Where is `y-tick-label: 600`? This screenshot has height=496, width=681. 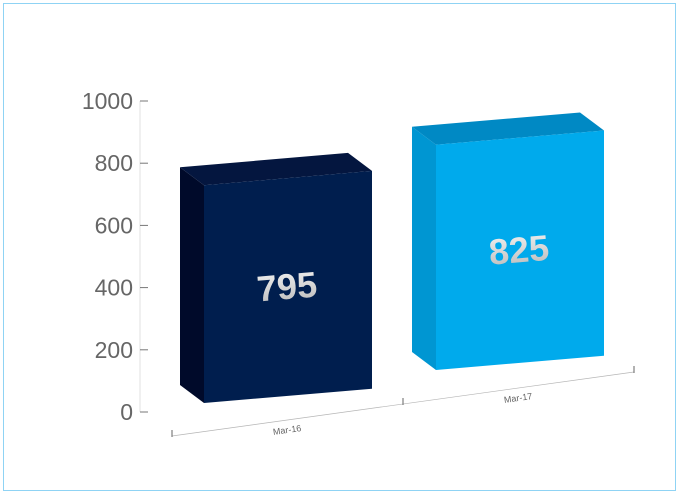 y-tick-label: 600 is located at coordinates (114, 225).